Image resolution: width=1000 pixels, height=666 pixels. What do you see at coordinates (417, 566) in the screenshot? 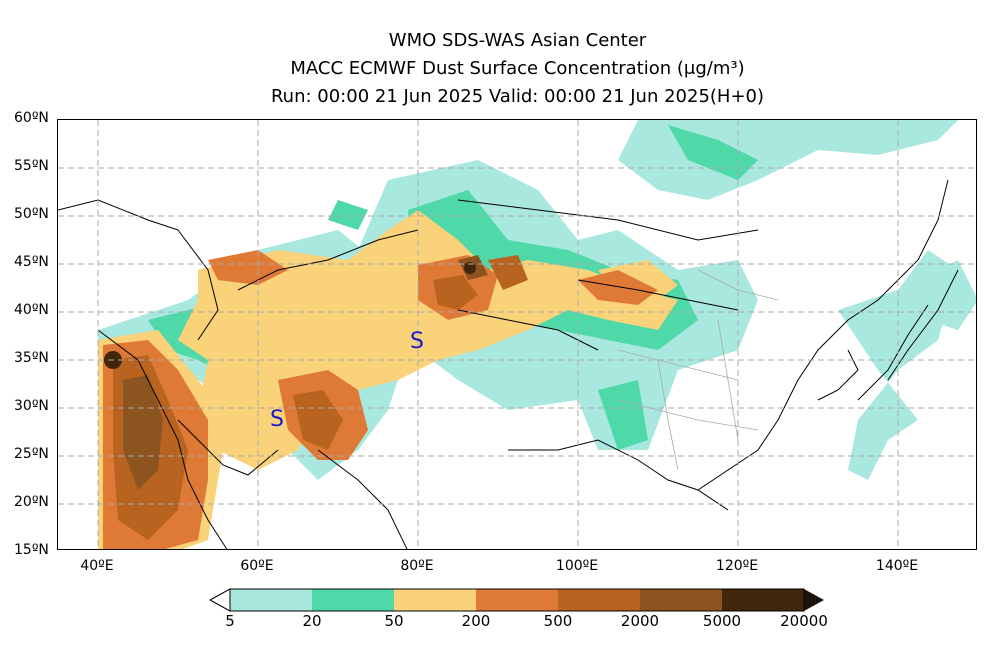
I see `lon-label-80e: 80ºE` at bounding box center [417, 566].